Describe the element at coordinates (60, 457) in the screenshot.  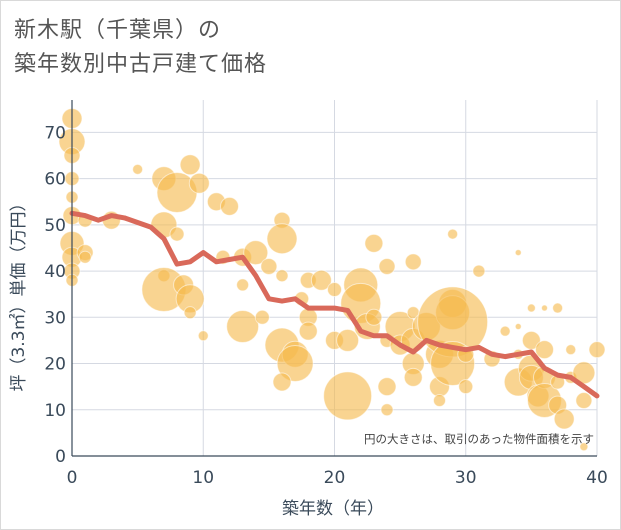
I see `y-tick-label: 0` at that location.